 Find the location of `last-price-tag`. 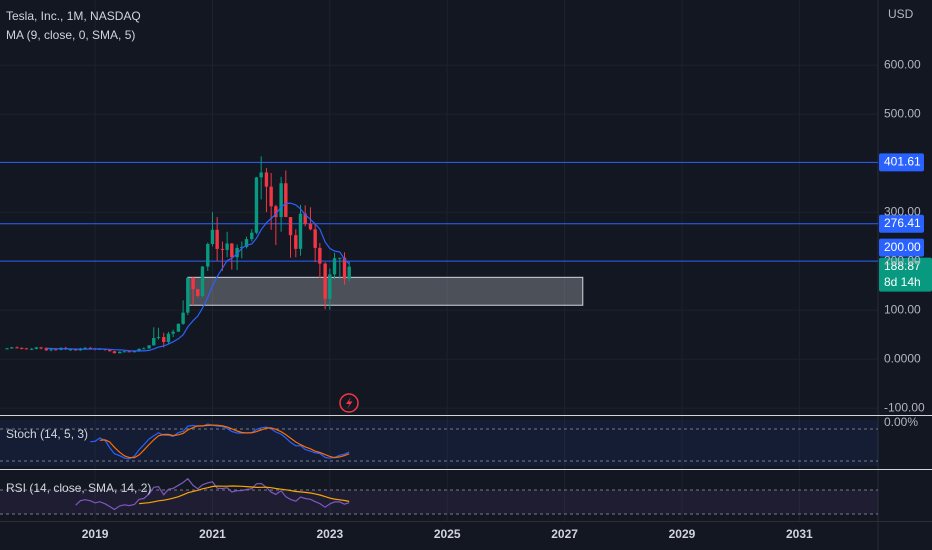

last-price-tag is located at coordinates (905, 274).